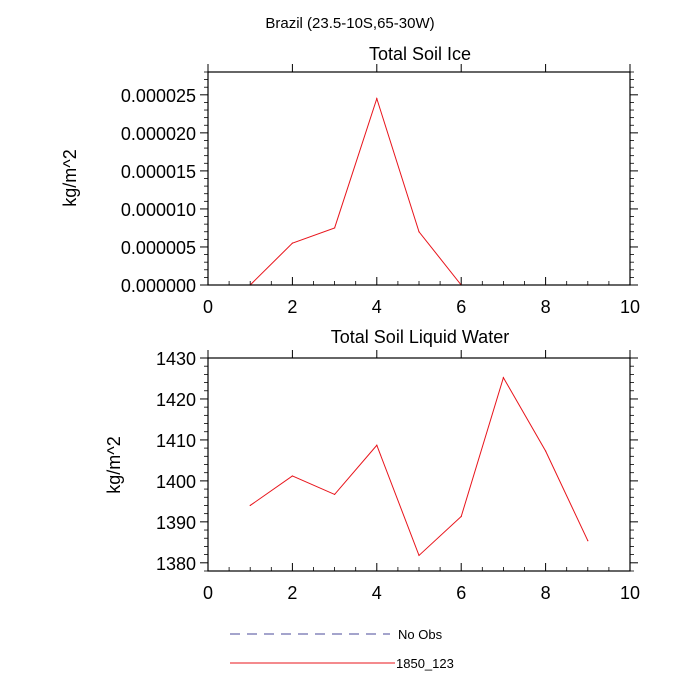 This screenshot has width=700, height=700. What do you see at coordinates (546, 307) in the screenshot?
I see `soil-ice-xtick-label: 8` at bounding box center [546, 307].